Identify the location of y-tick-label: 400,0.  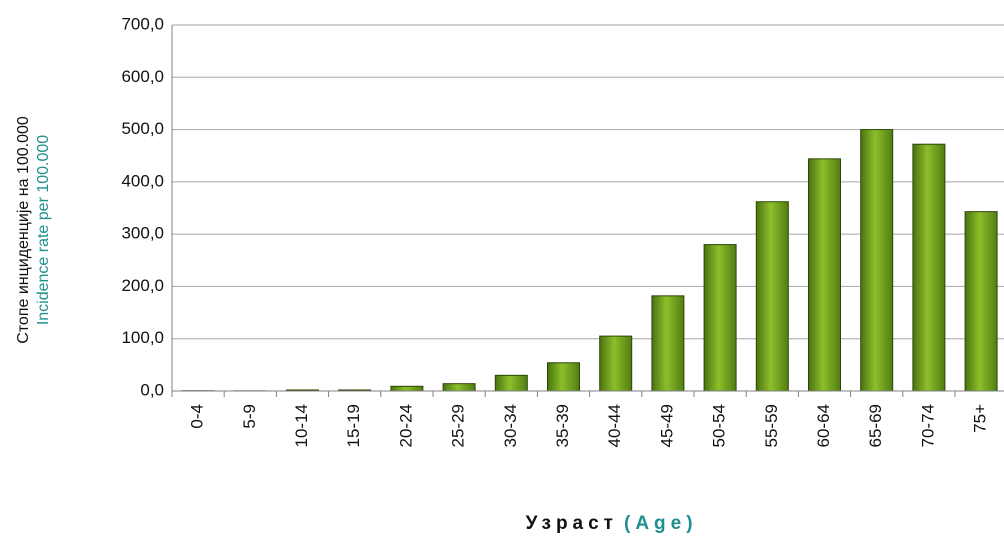
(142, 180).